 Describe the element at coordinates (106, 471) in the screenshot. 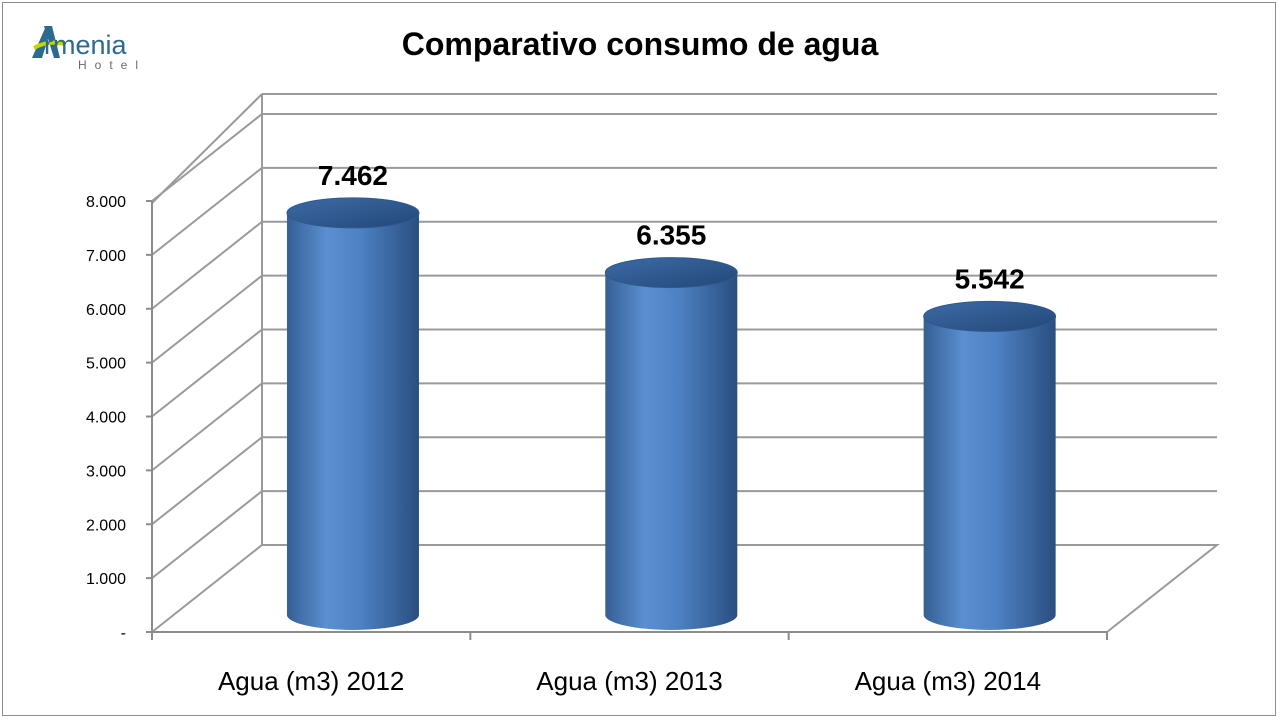

I see `y-tick-label: 3.000` at that location.